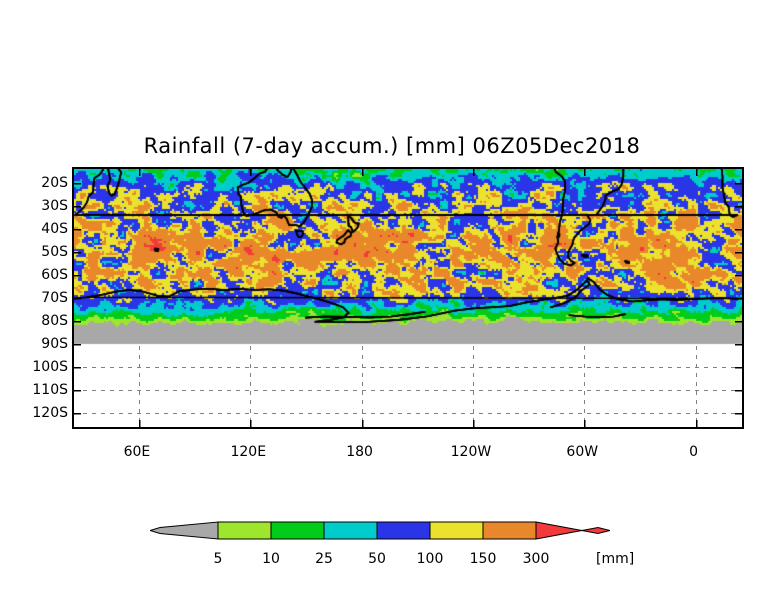  I want to click on y-tick-label: 60S, so click(54, 274).